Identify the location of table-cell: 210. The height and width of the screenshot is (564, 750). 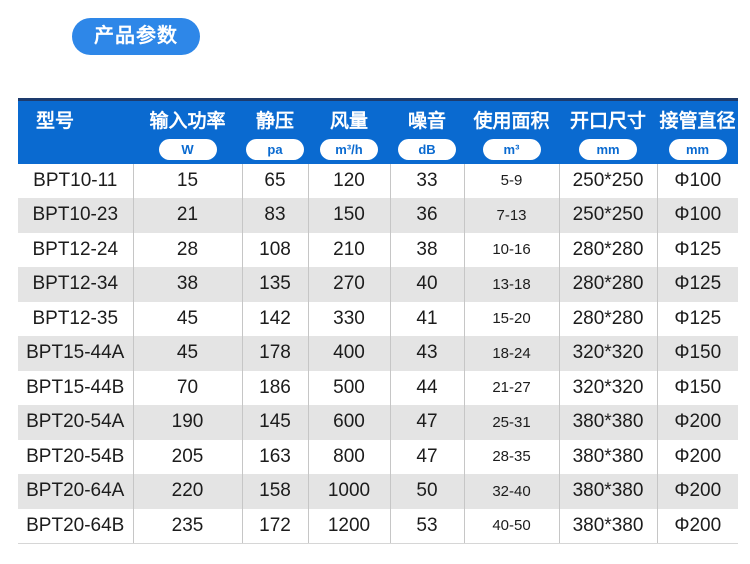
(348, 249).